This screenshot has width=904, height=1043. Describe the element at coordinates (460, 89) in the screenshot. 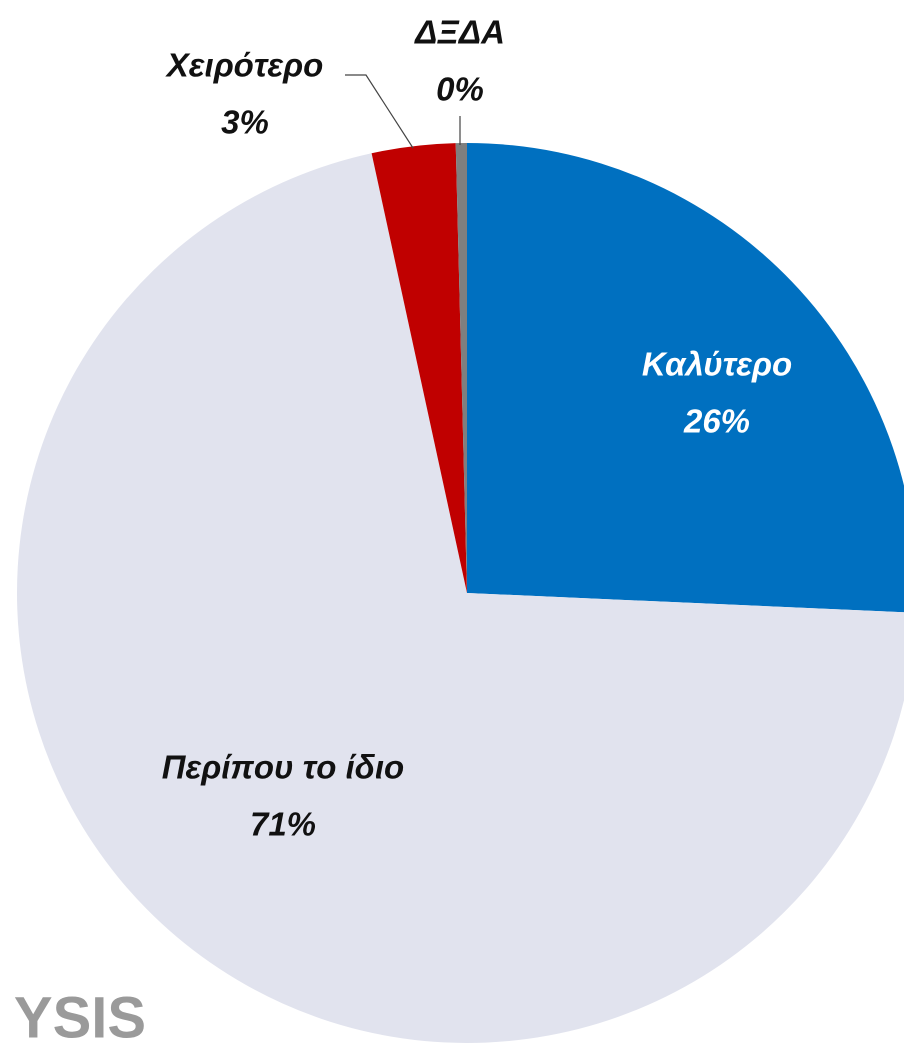

I see `slice-value: 0%` at that location.